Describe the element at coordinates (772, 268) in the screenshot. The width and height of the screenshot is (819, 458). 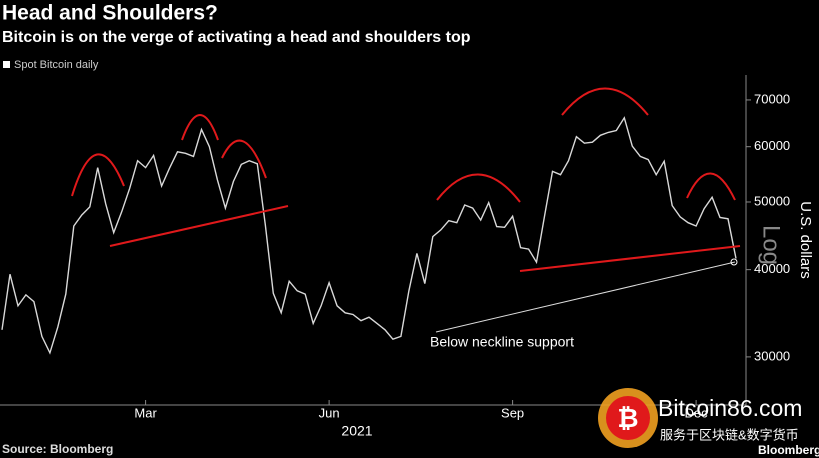
I see `y-tick-label: 40000` at that location.